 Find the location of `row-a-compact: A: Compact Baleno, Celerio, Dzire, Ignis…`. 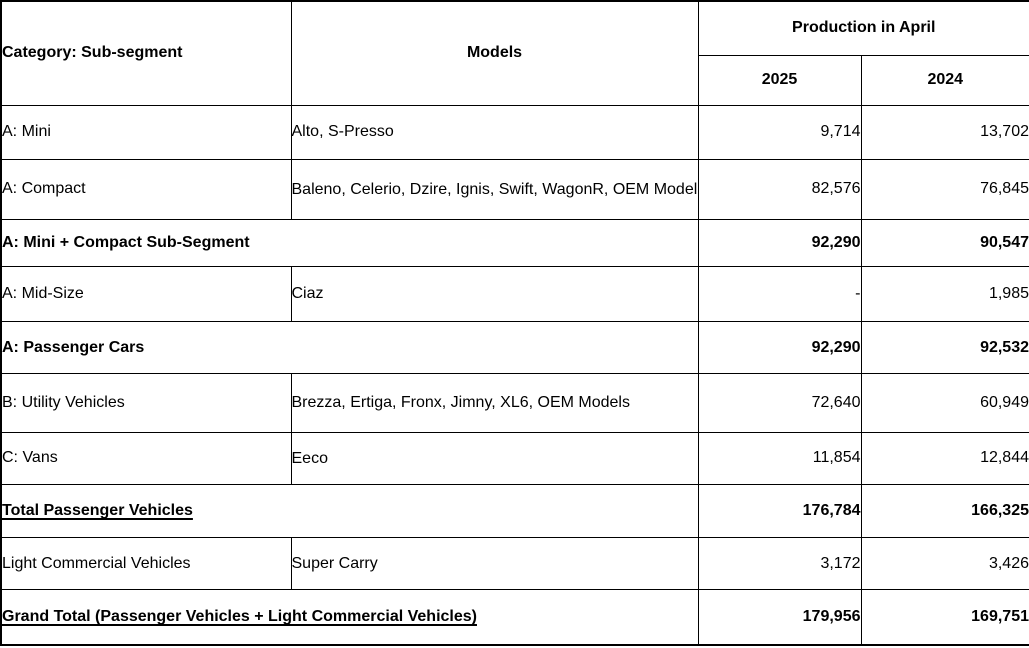

row-a-compact: A: Compact Baleno, Celerio, Dzire, Ignis… is located at coordinates (514, 189).